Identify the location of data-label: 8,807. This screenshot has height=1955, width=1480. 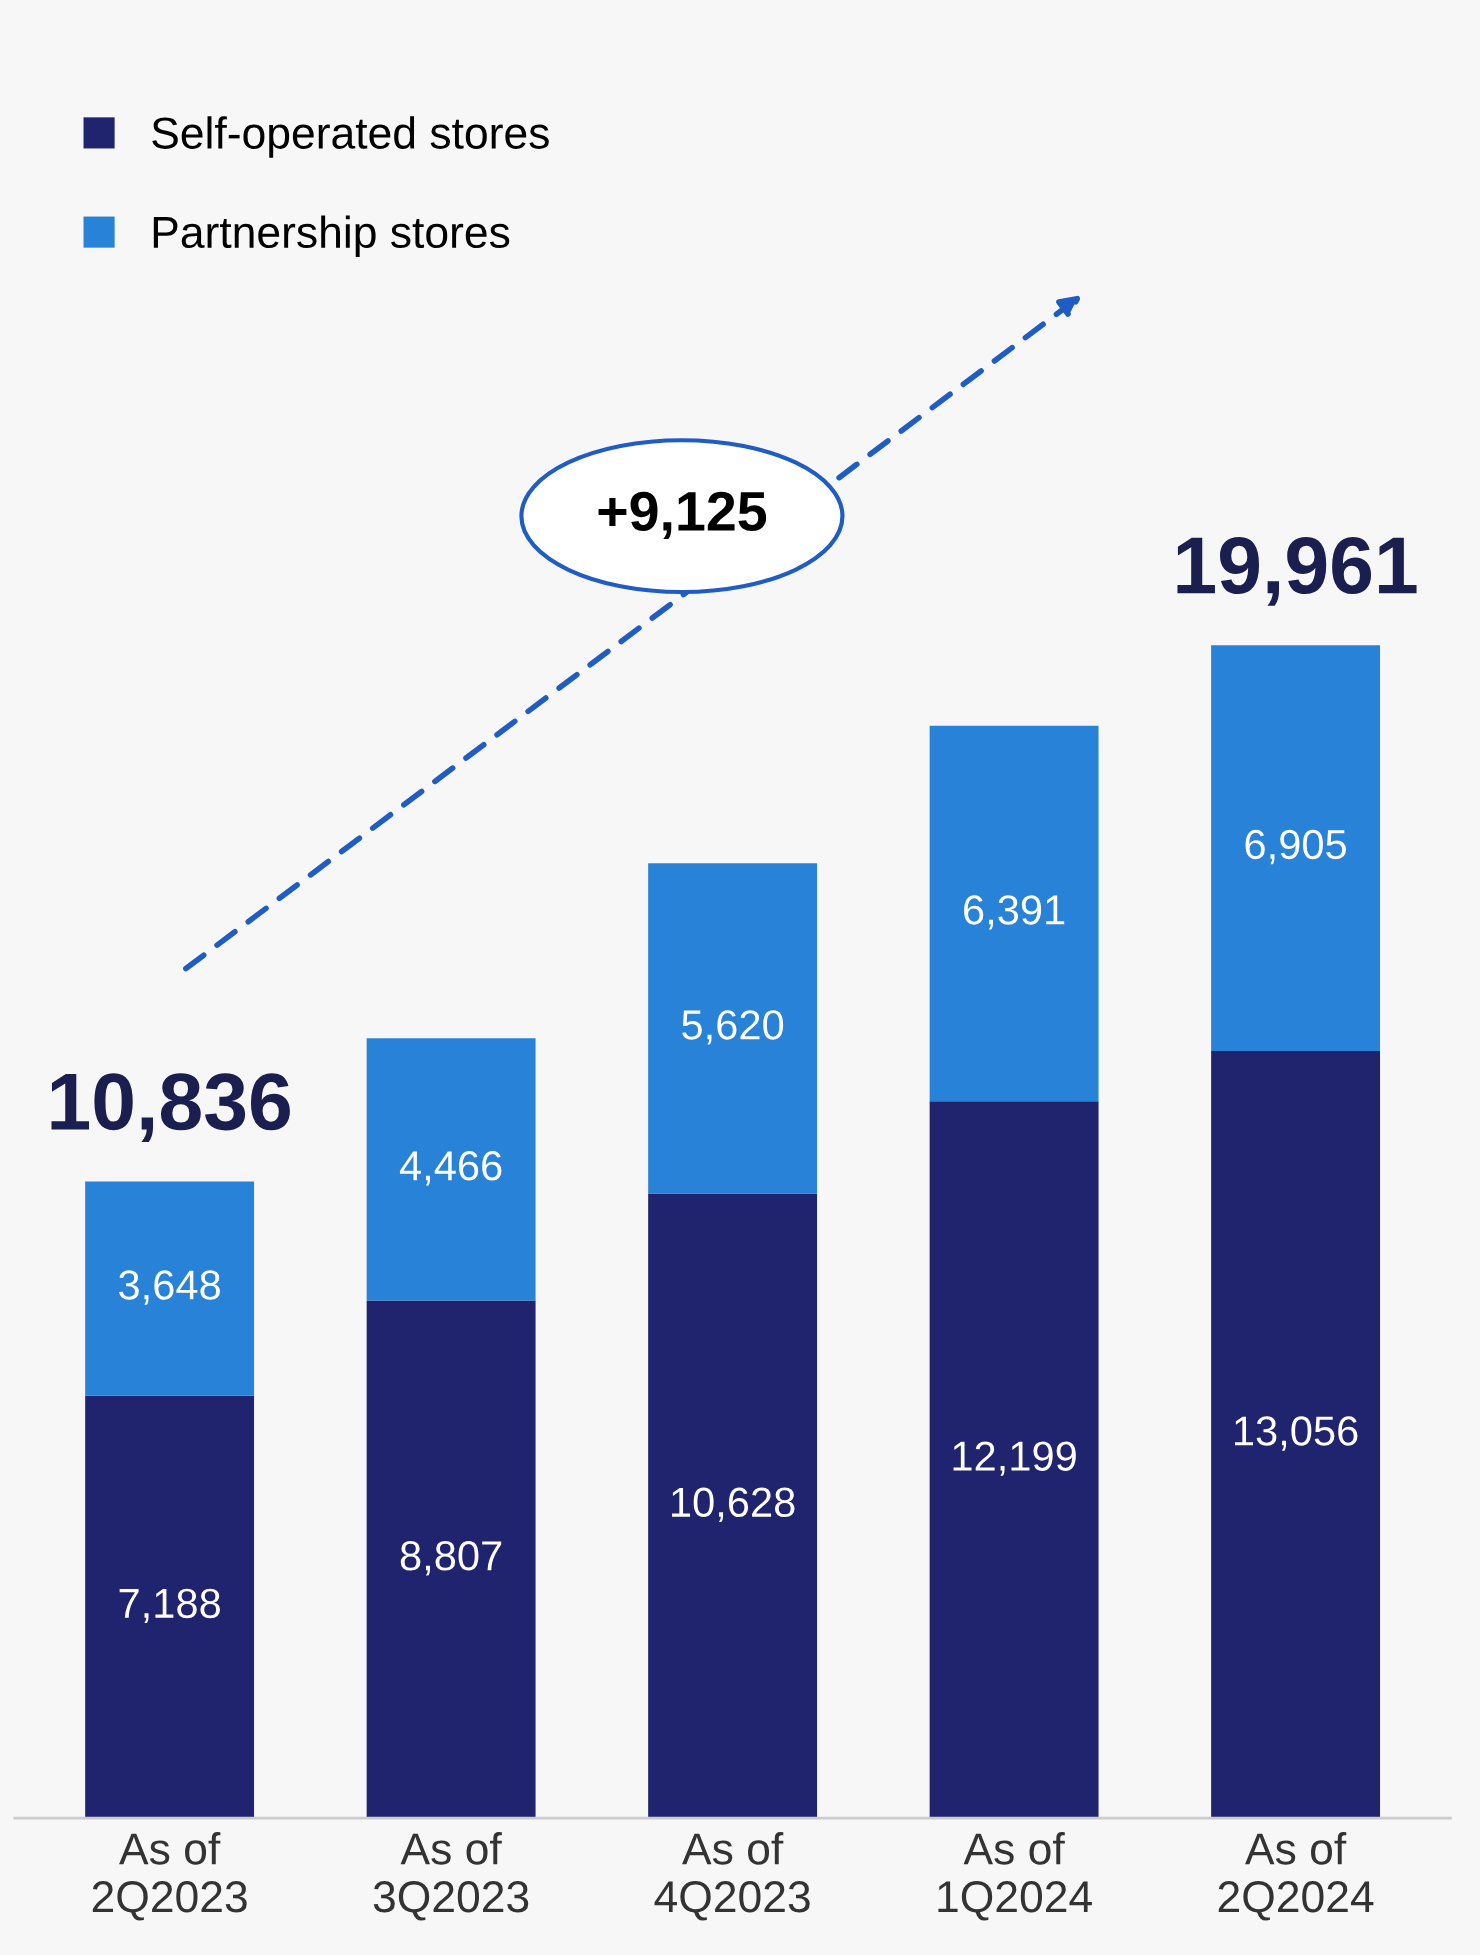
(451, 1558).